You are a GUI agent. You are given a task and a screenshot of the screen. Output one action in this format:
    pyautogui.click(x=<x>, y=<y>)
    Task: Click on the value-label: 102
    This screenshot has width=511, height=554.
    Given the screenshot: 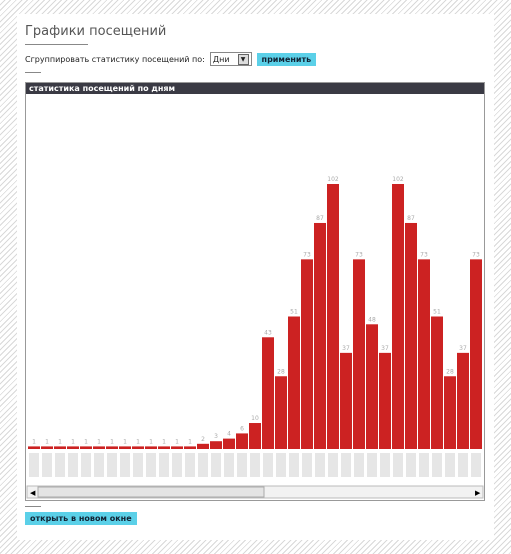 What is the action you would take?
    pyautogui.click(x=333, y=179)
    